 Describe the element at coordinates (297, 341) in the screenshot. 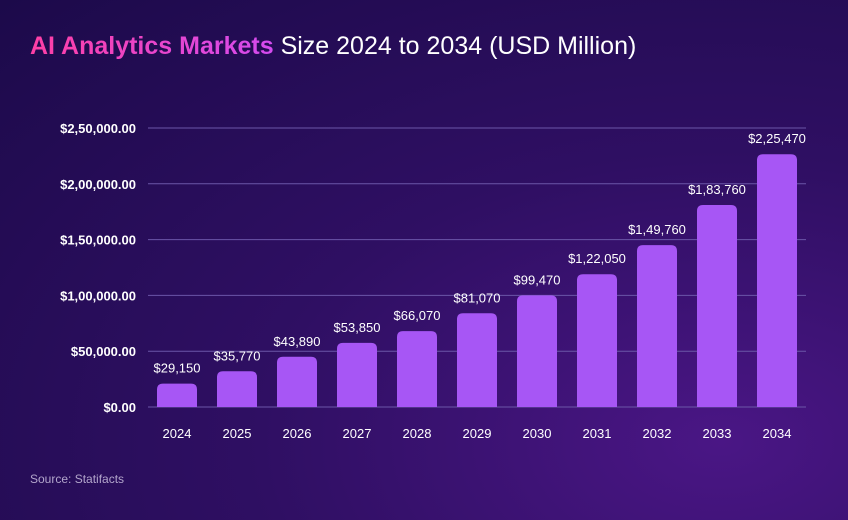

I see `data-label: $43,890` at that location.